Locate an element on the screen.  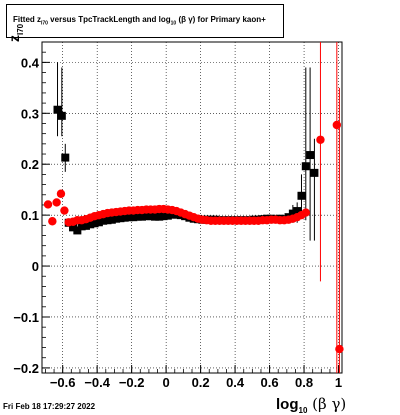
y-label-sub: I70 is located at coordinates (20, 29).